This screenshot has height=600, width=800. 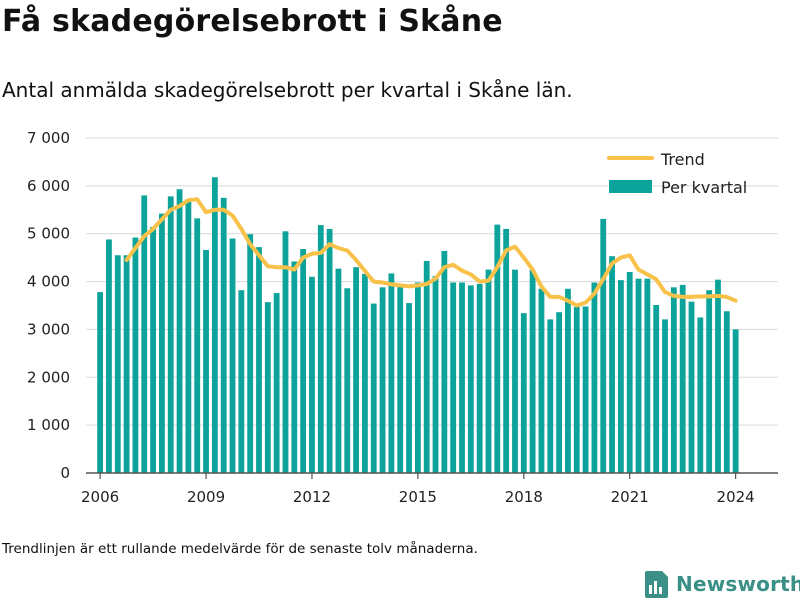 I want to click on y-axis-labels: 0 1 000 2 000 3 000 4 000 5 000 6 000 7 000, so click(x=48, y=305).